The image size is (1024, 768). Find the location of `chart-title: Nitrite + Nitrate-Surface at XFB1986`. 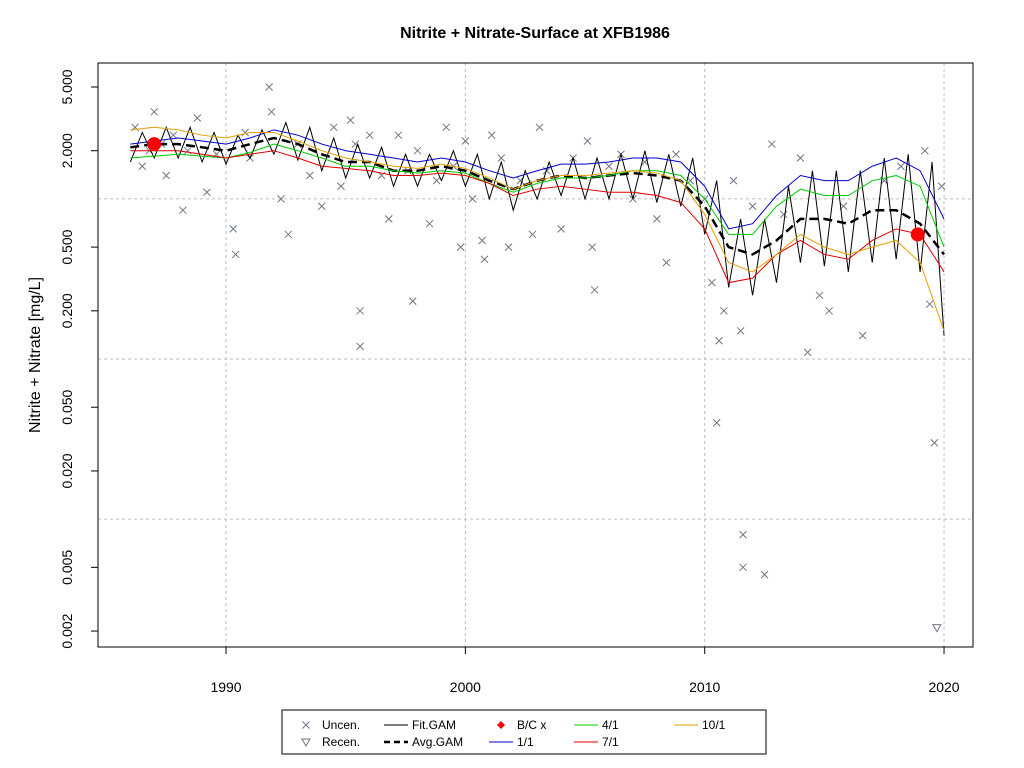

chart-title: Nitrite + Nitrate-Surface at XFB1986 is located at coordinates (535, 33).